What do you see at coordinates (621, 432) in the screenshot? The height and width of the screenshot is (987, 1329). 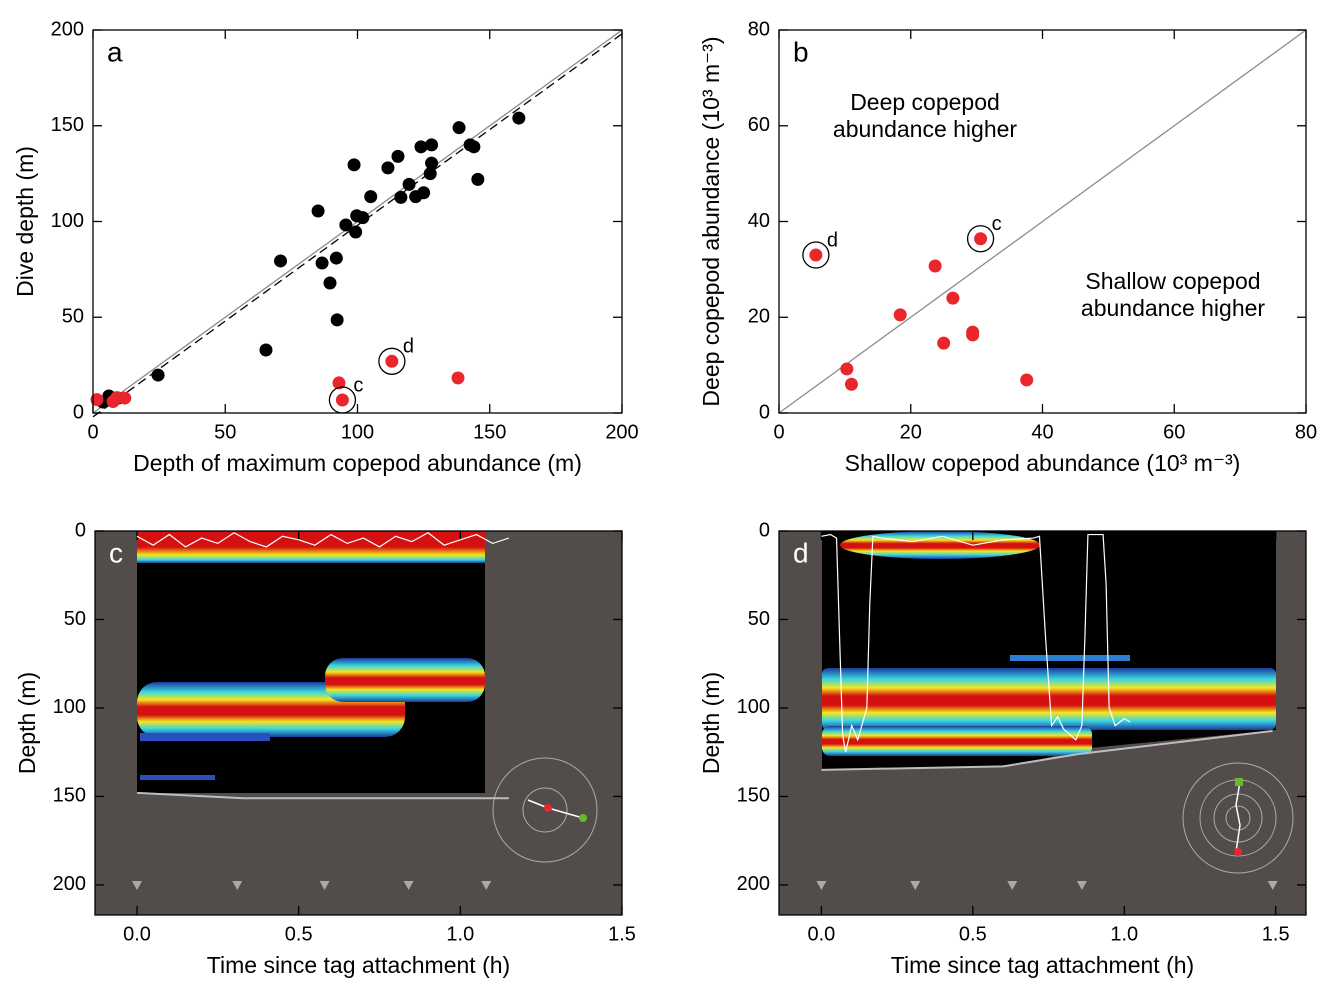 I see `x-tick-label: 200` at bounding box center [621, 432].